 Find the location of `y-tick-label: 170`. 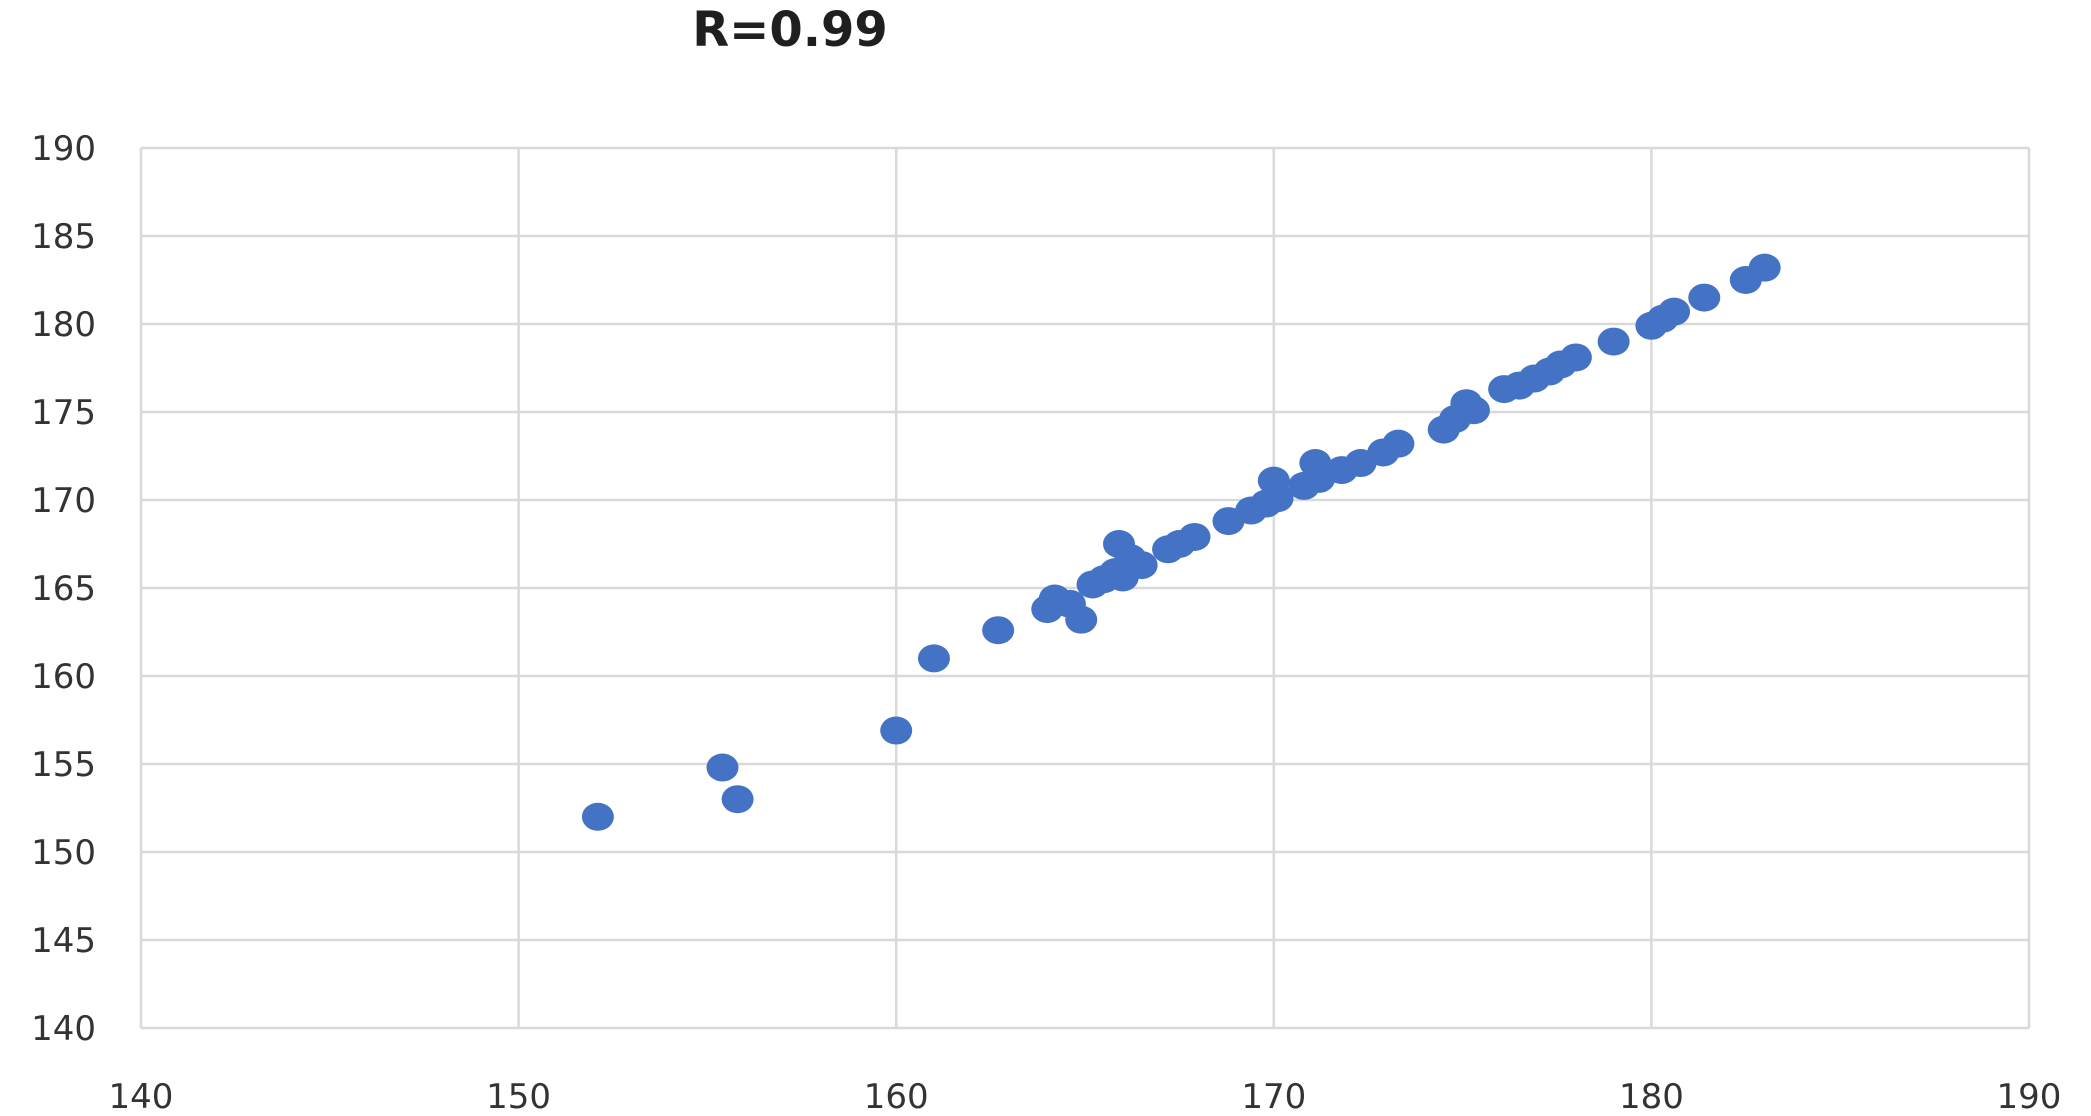

y-tick-label: 170 is located at coordinates (63, 501).